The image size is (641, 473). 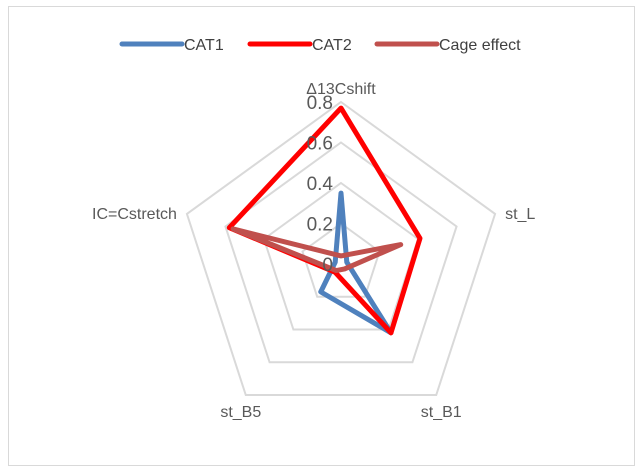 I want to click on axis-label: IC=Cstretch, so click(x=134, y=214).